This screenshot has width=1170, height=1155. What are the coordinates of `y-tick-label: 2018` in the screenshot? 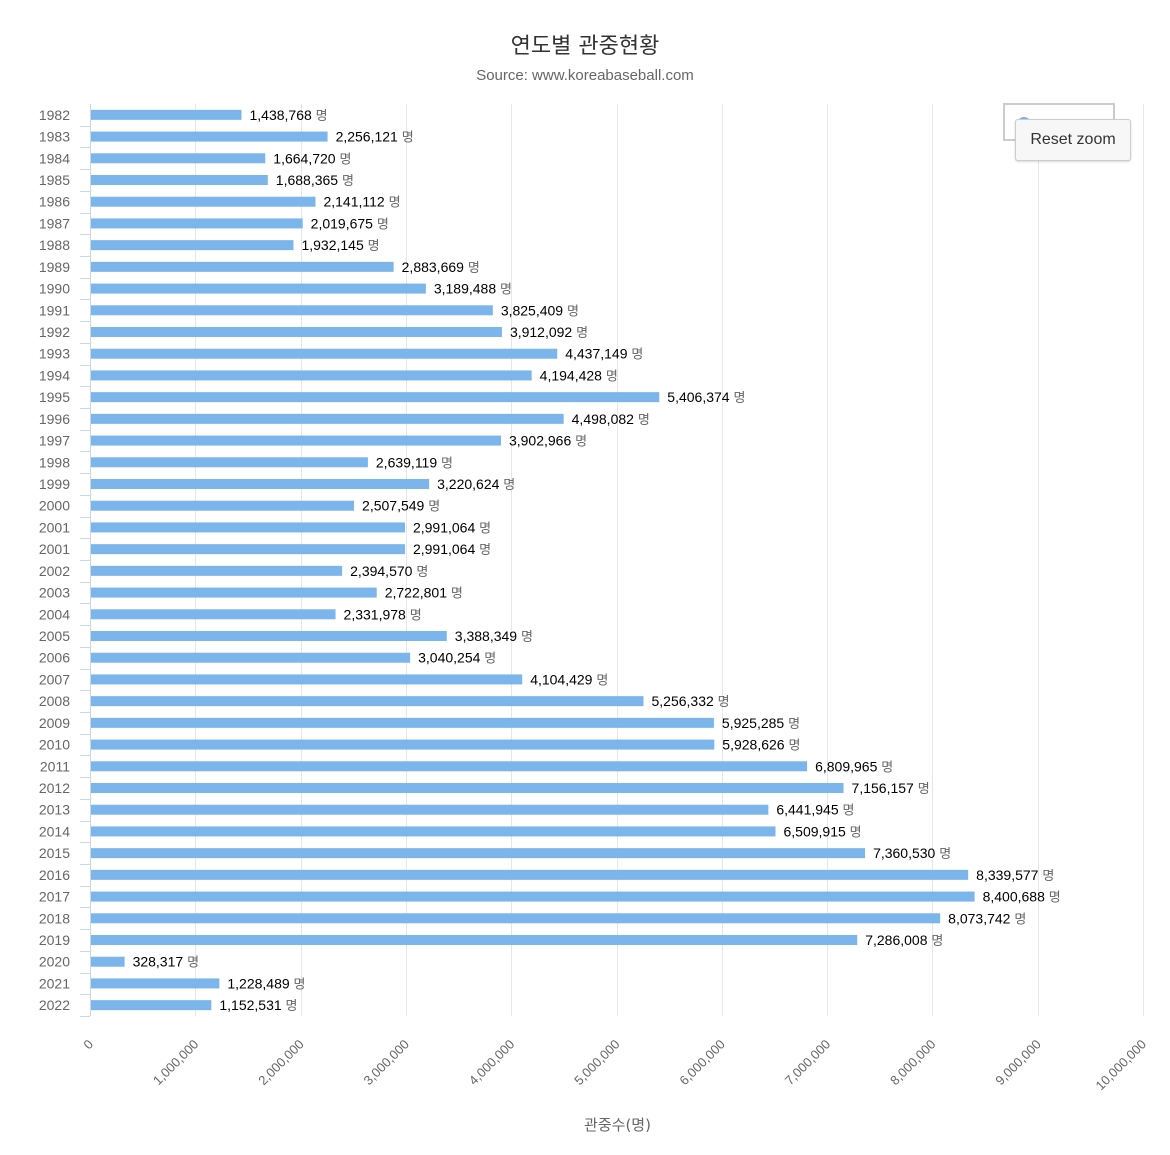 It's located at (54, 918).